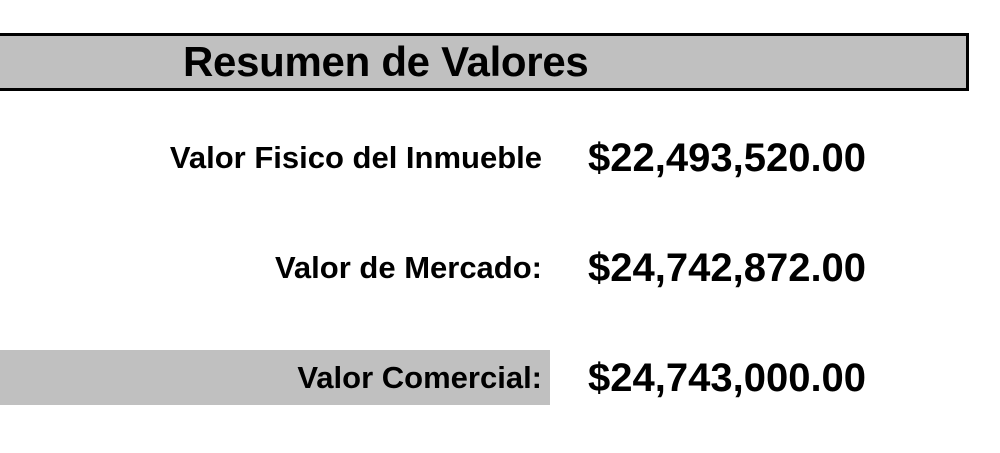  I want to click on commercial-value-label: Valor Comercial:, so click(419, 377).